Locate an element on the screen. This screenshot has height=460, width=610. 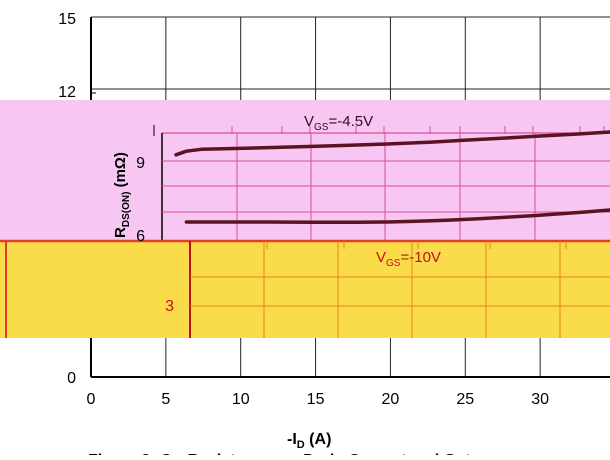
x-tick-label: 15 is located at coordinates (316, 399).